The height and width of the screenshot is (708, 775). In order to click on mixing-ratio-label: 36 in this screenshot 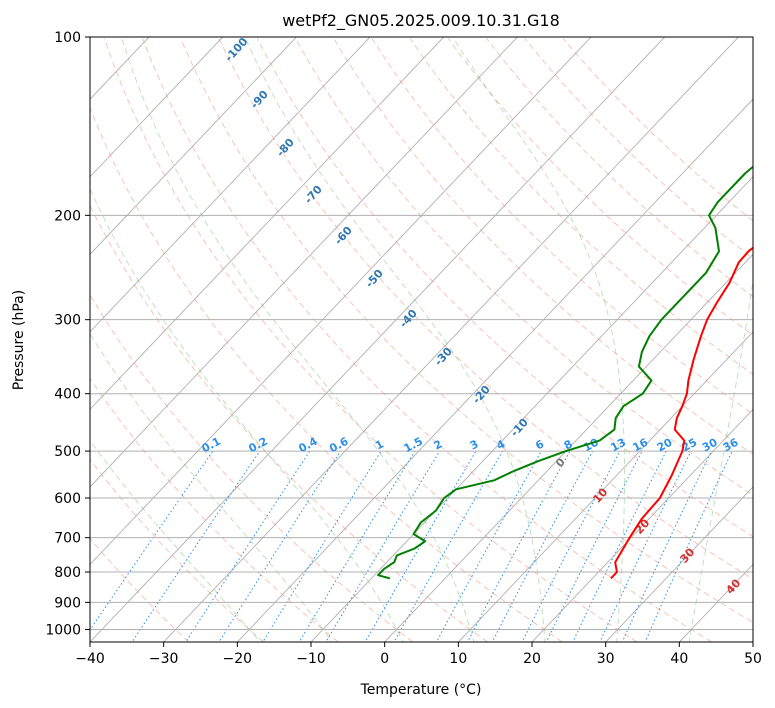, I will do `click(731, 445)`.